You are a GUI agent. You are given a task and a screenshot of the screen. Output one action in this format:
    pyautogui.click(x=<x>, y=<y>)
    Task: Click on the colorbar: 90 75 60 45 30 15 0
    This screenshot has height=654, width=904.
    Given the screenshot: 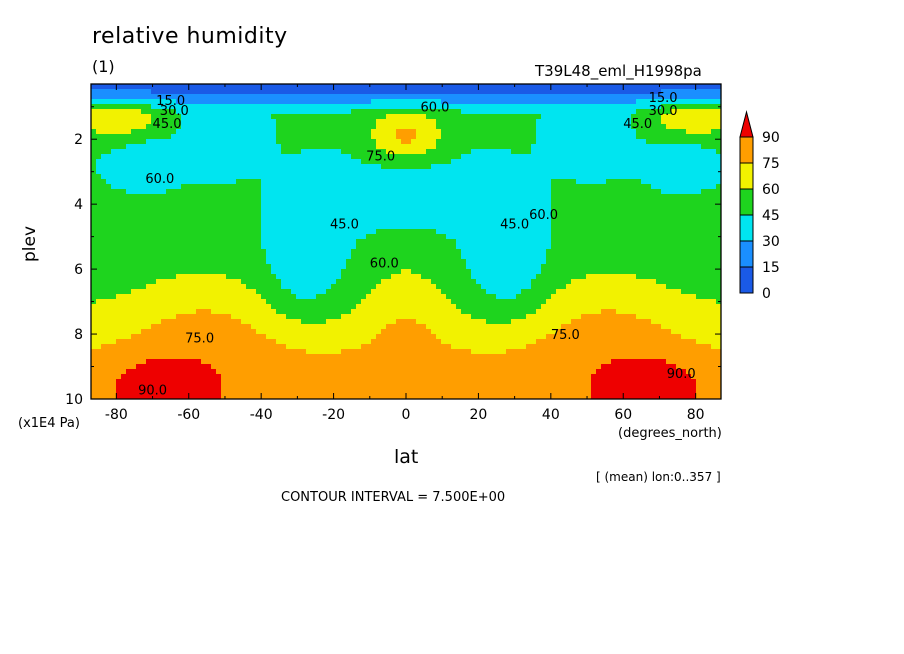 What is the action you would take?
    pyautogui.click(x=759, y=206)
    